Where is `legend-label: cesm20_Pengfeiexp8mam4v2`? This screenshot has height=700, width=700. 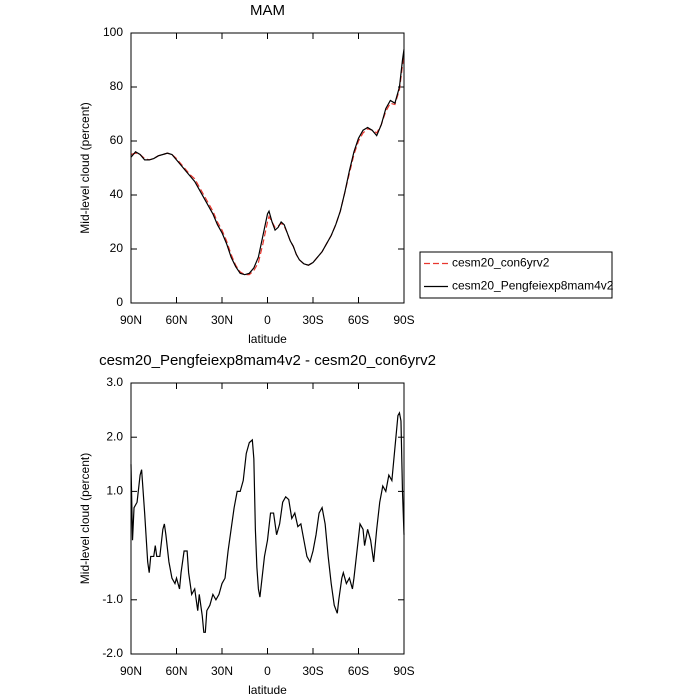 legend-label: cesm20_Pengfeiexp8mam4v2 is located at coordinates (533, 286).